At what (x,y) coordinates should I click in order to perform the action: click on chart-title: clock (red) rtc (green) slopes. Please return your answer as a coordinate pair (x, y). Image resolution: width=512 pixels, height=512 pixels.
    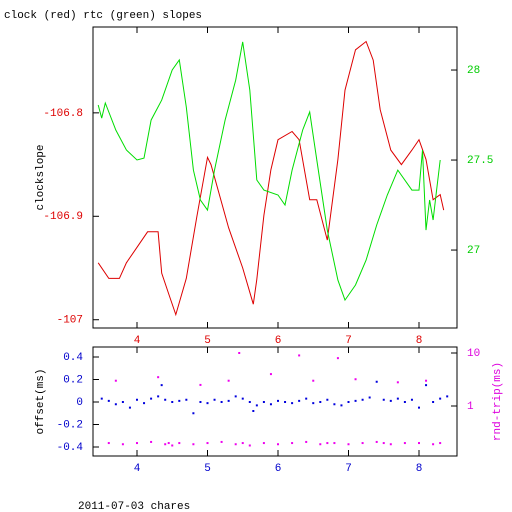
    Looking at the image, I should click on (103, 16).